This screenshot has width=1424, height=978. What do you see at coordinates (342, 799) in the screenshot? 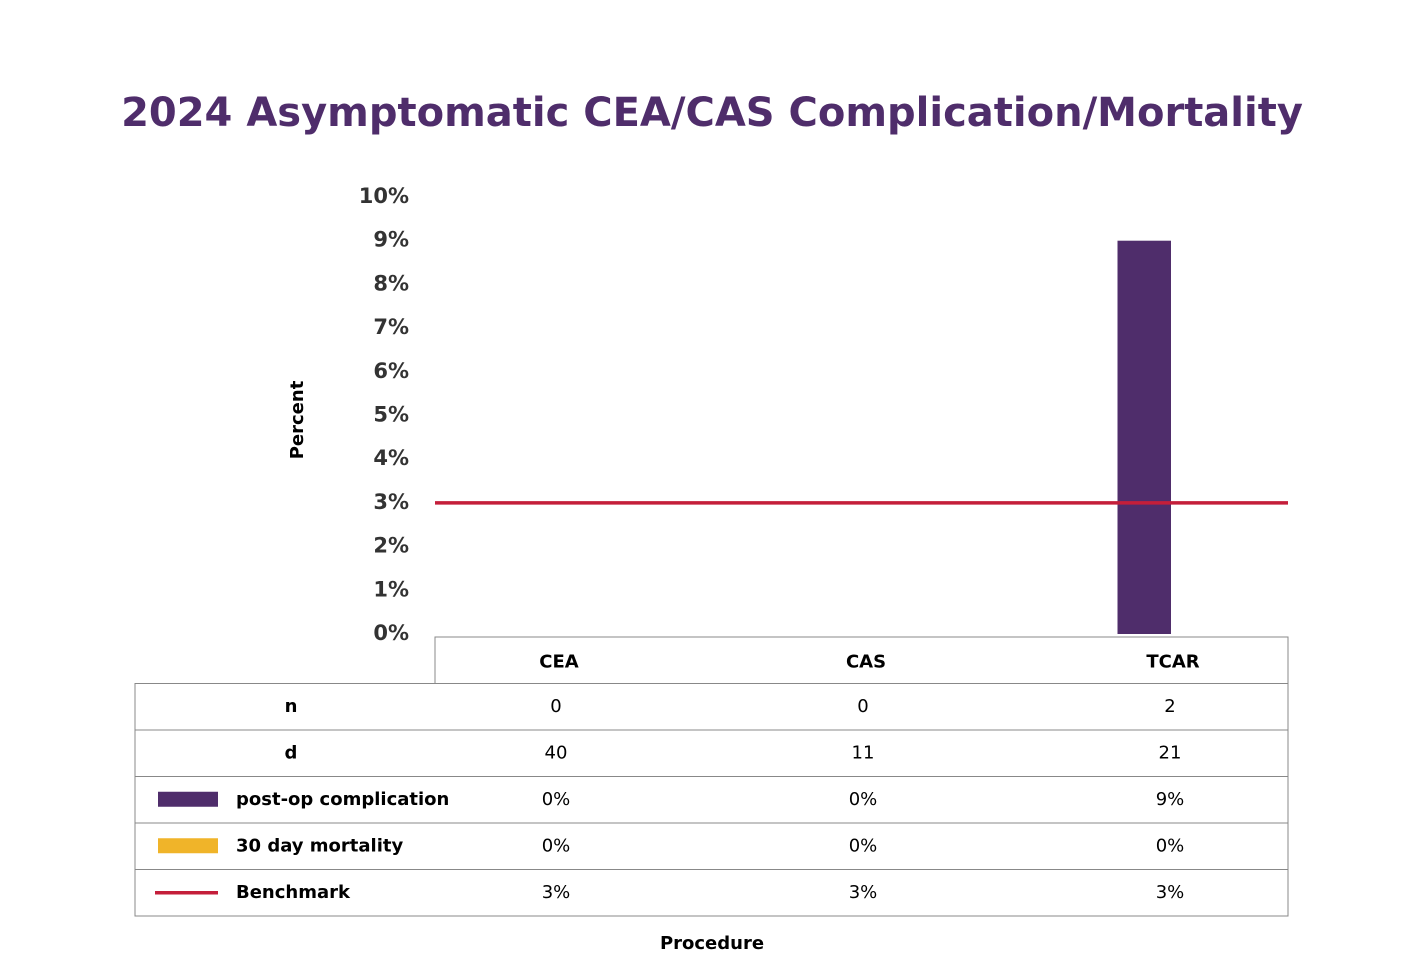
I see `legend-label: post-op complication` at bounding box center [342, 799].